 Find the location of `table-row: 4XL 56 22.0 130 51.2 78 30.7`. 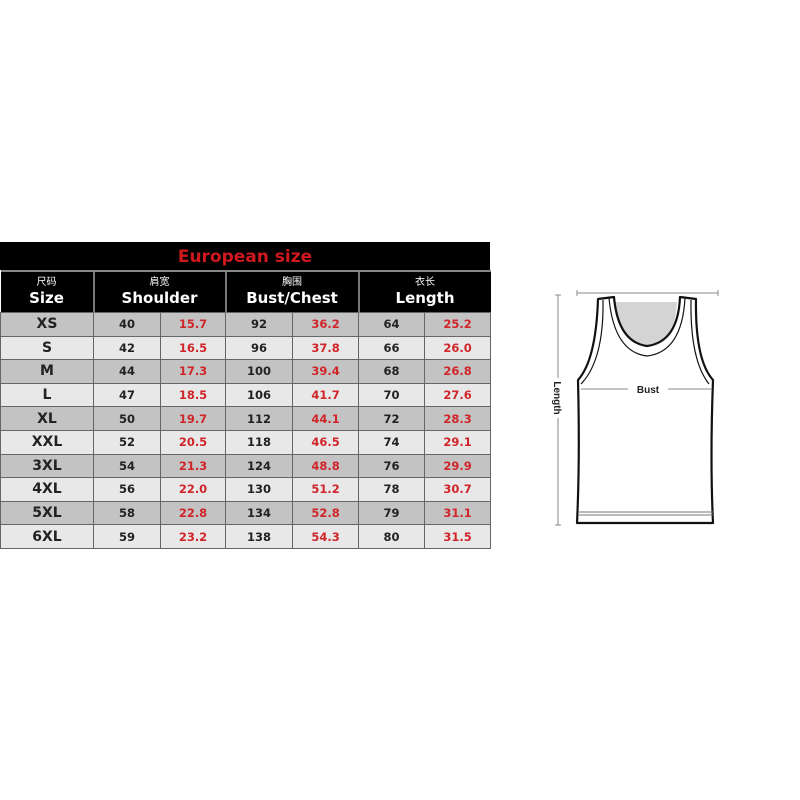

table-row: 4XL 56 22.0 130 51.2 78 30.7 is located at coordinates (246, 489).